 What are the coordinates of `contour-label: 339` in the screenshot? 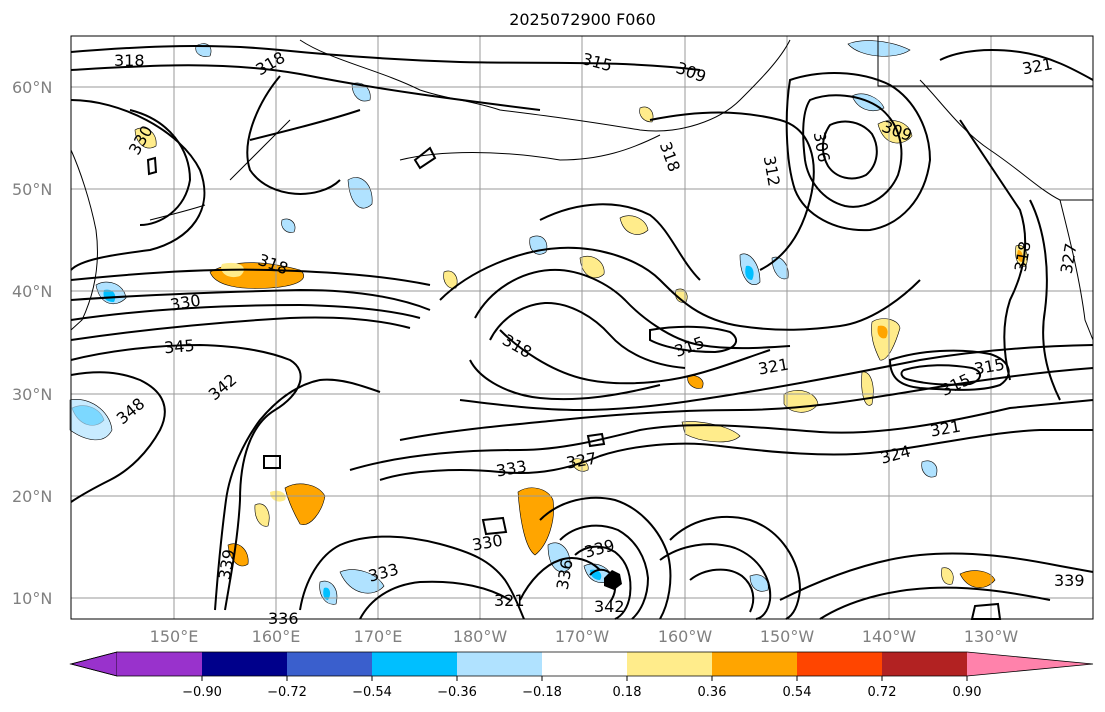 It's located at (1069, 580).